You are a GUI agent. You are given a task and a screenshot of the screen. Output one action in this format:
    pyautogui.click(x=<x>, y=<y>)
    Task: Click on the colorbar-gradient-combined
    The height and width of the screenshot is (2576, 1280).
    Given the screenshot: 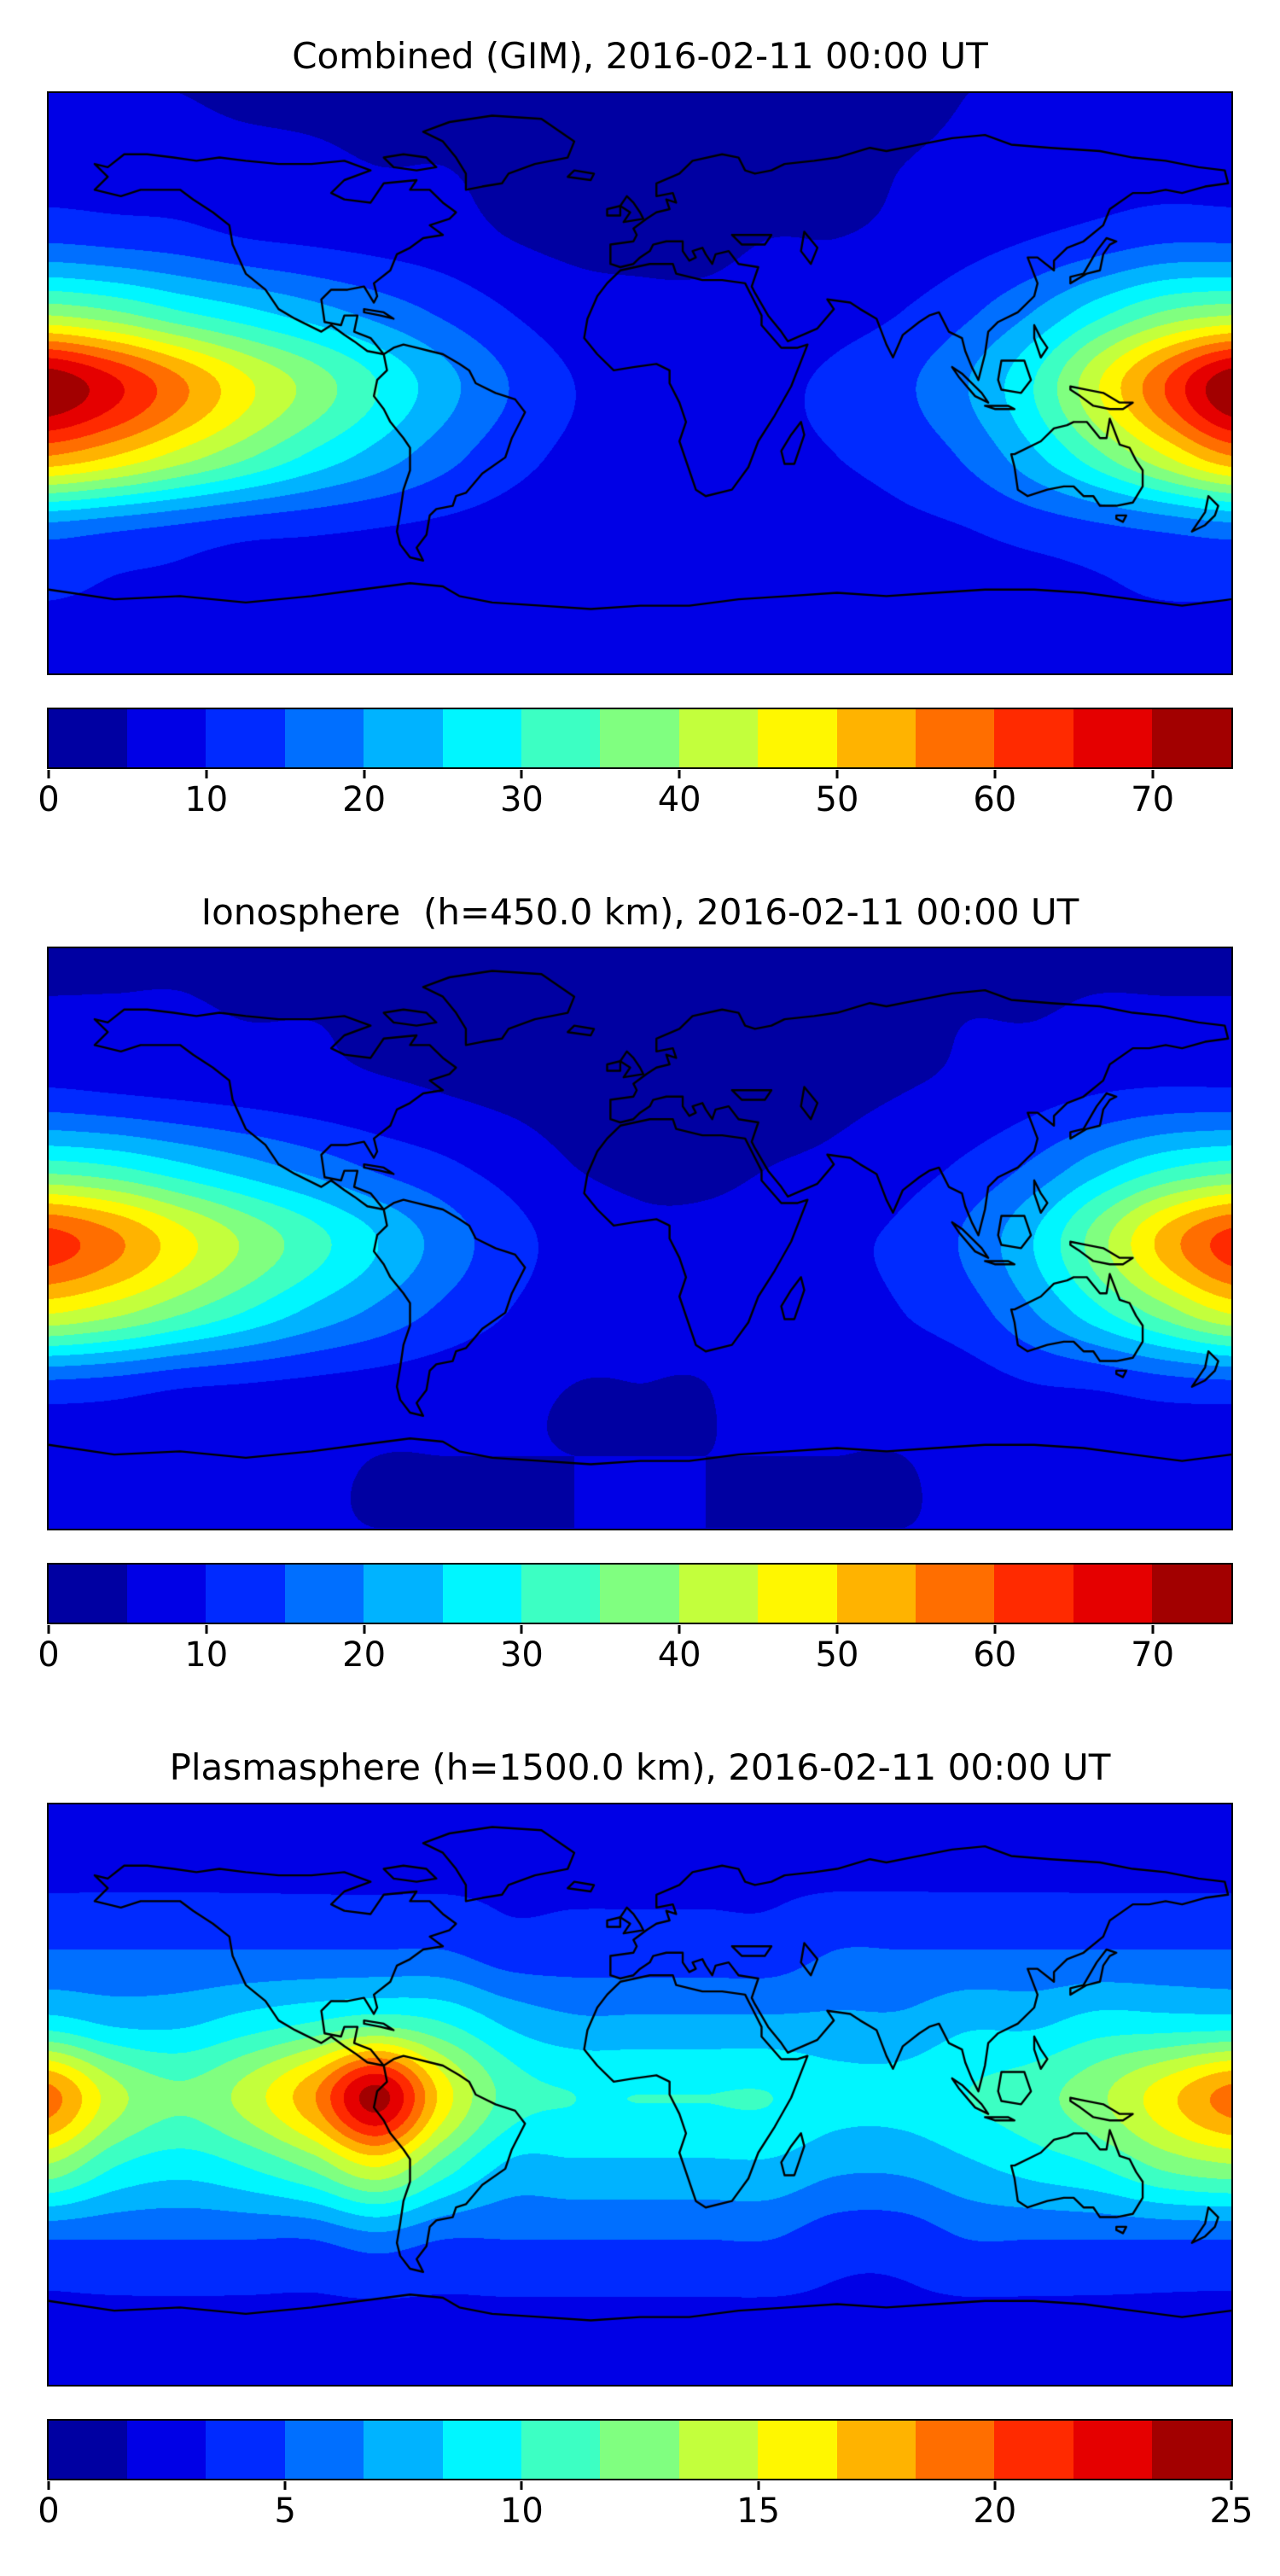 What is the action you would take?
    pyautogui.click(x=639, y=738)
    